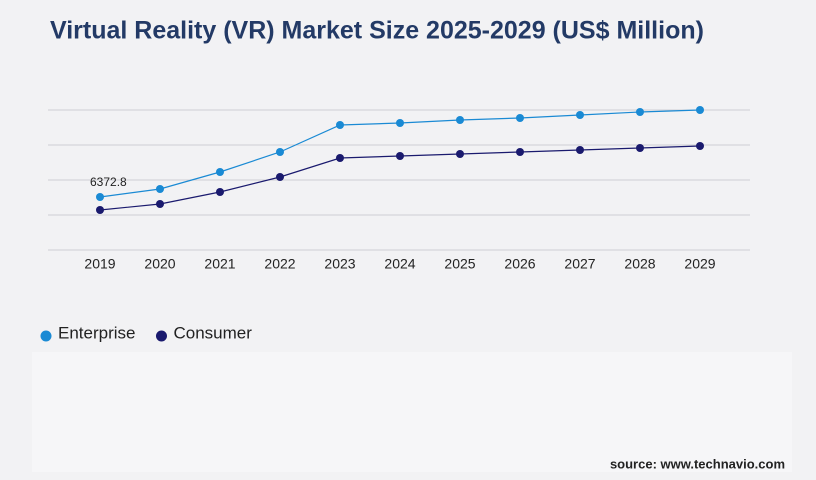 The height and width of the screenshot is (480, 816). Describe the element at coordinates (159, 264) in the screenshot. I see `x-tick-label: 2020` at that location.